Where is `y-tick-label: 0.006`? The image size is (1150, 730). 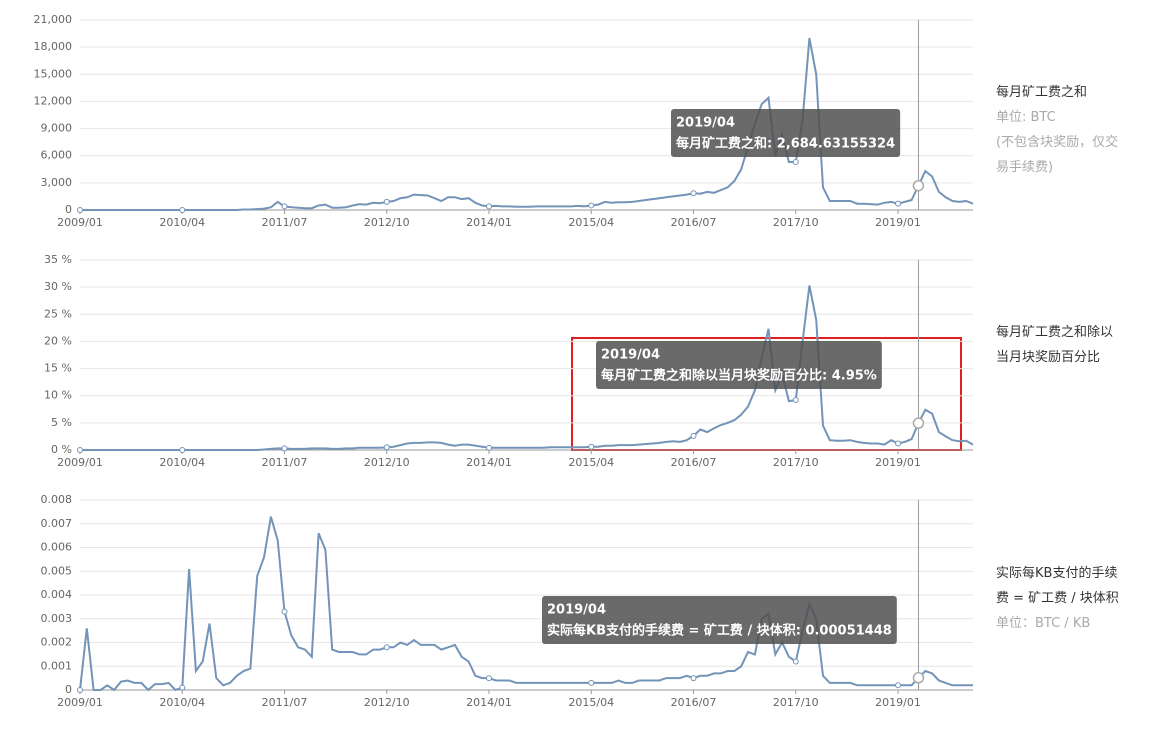
y-tick-label: 0.006 is located at coordinates (57, 547).